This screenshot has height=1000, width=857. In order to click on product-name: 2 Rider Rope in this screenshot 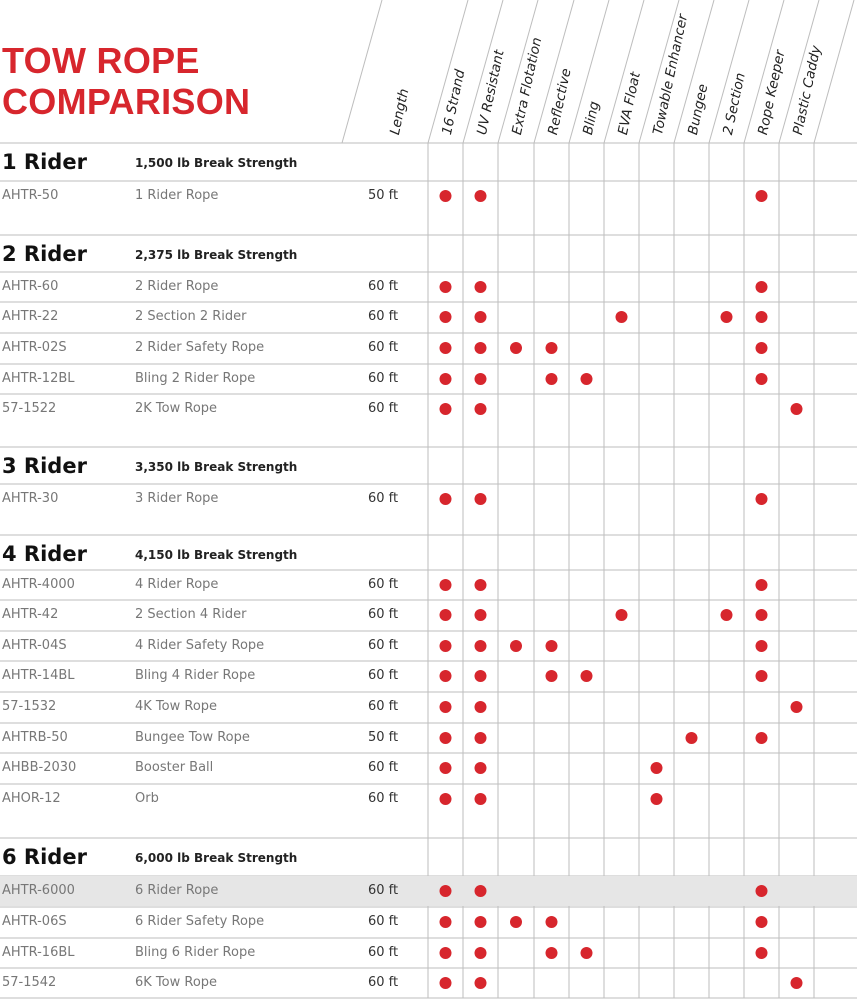, I will do `click(177, 286)`.